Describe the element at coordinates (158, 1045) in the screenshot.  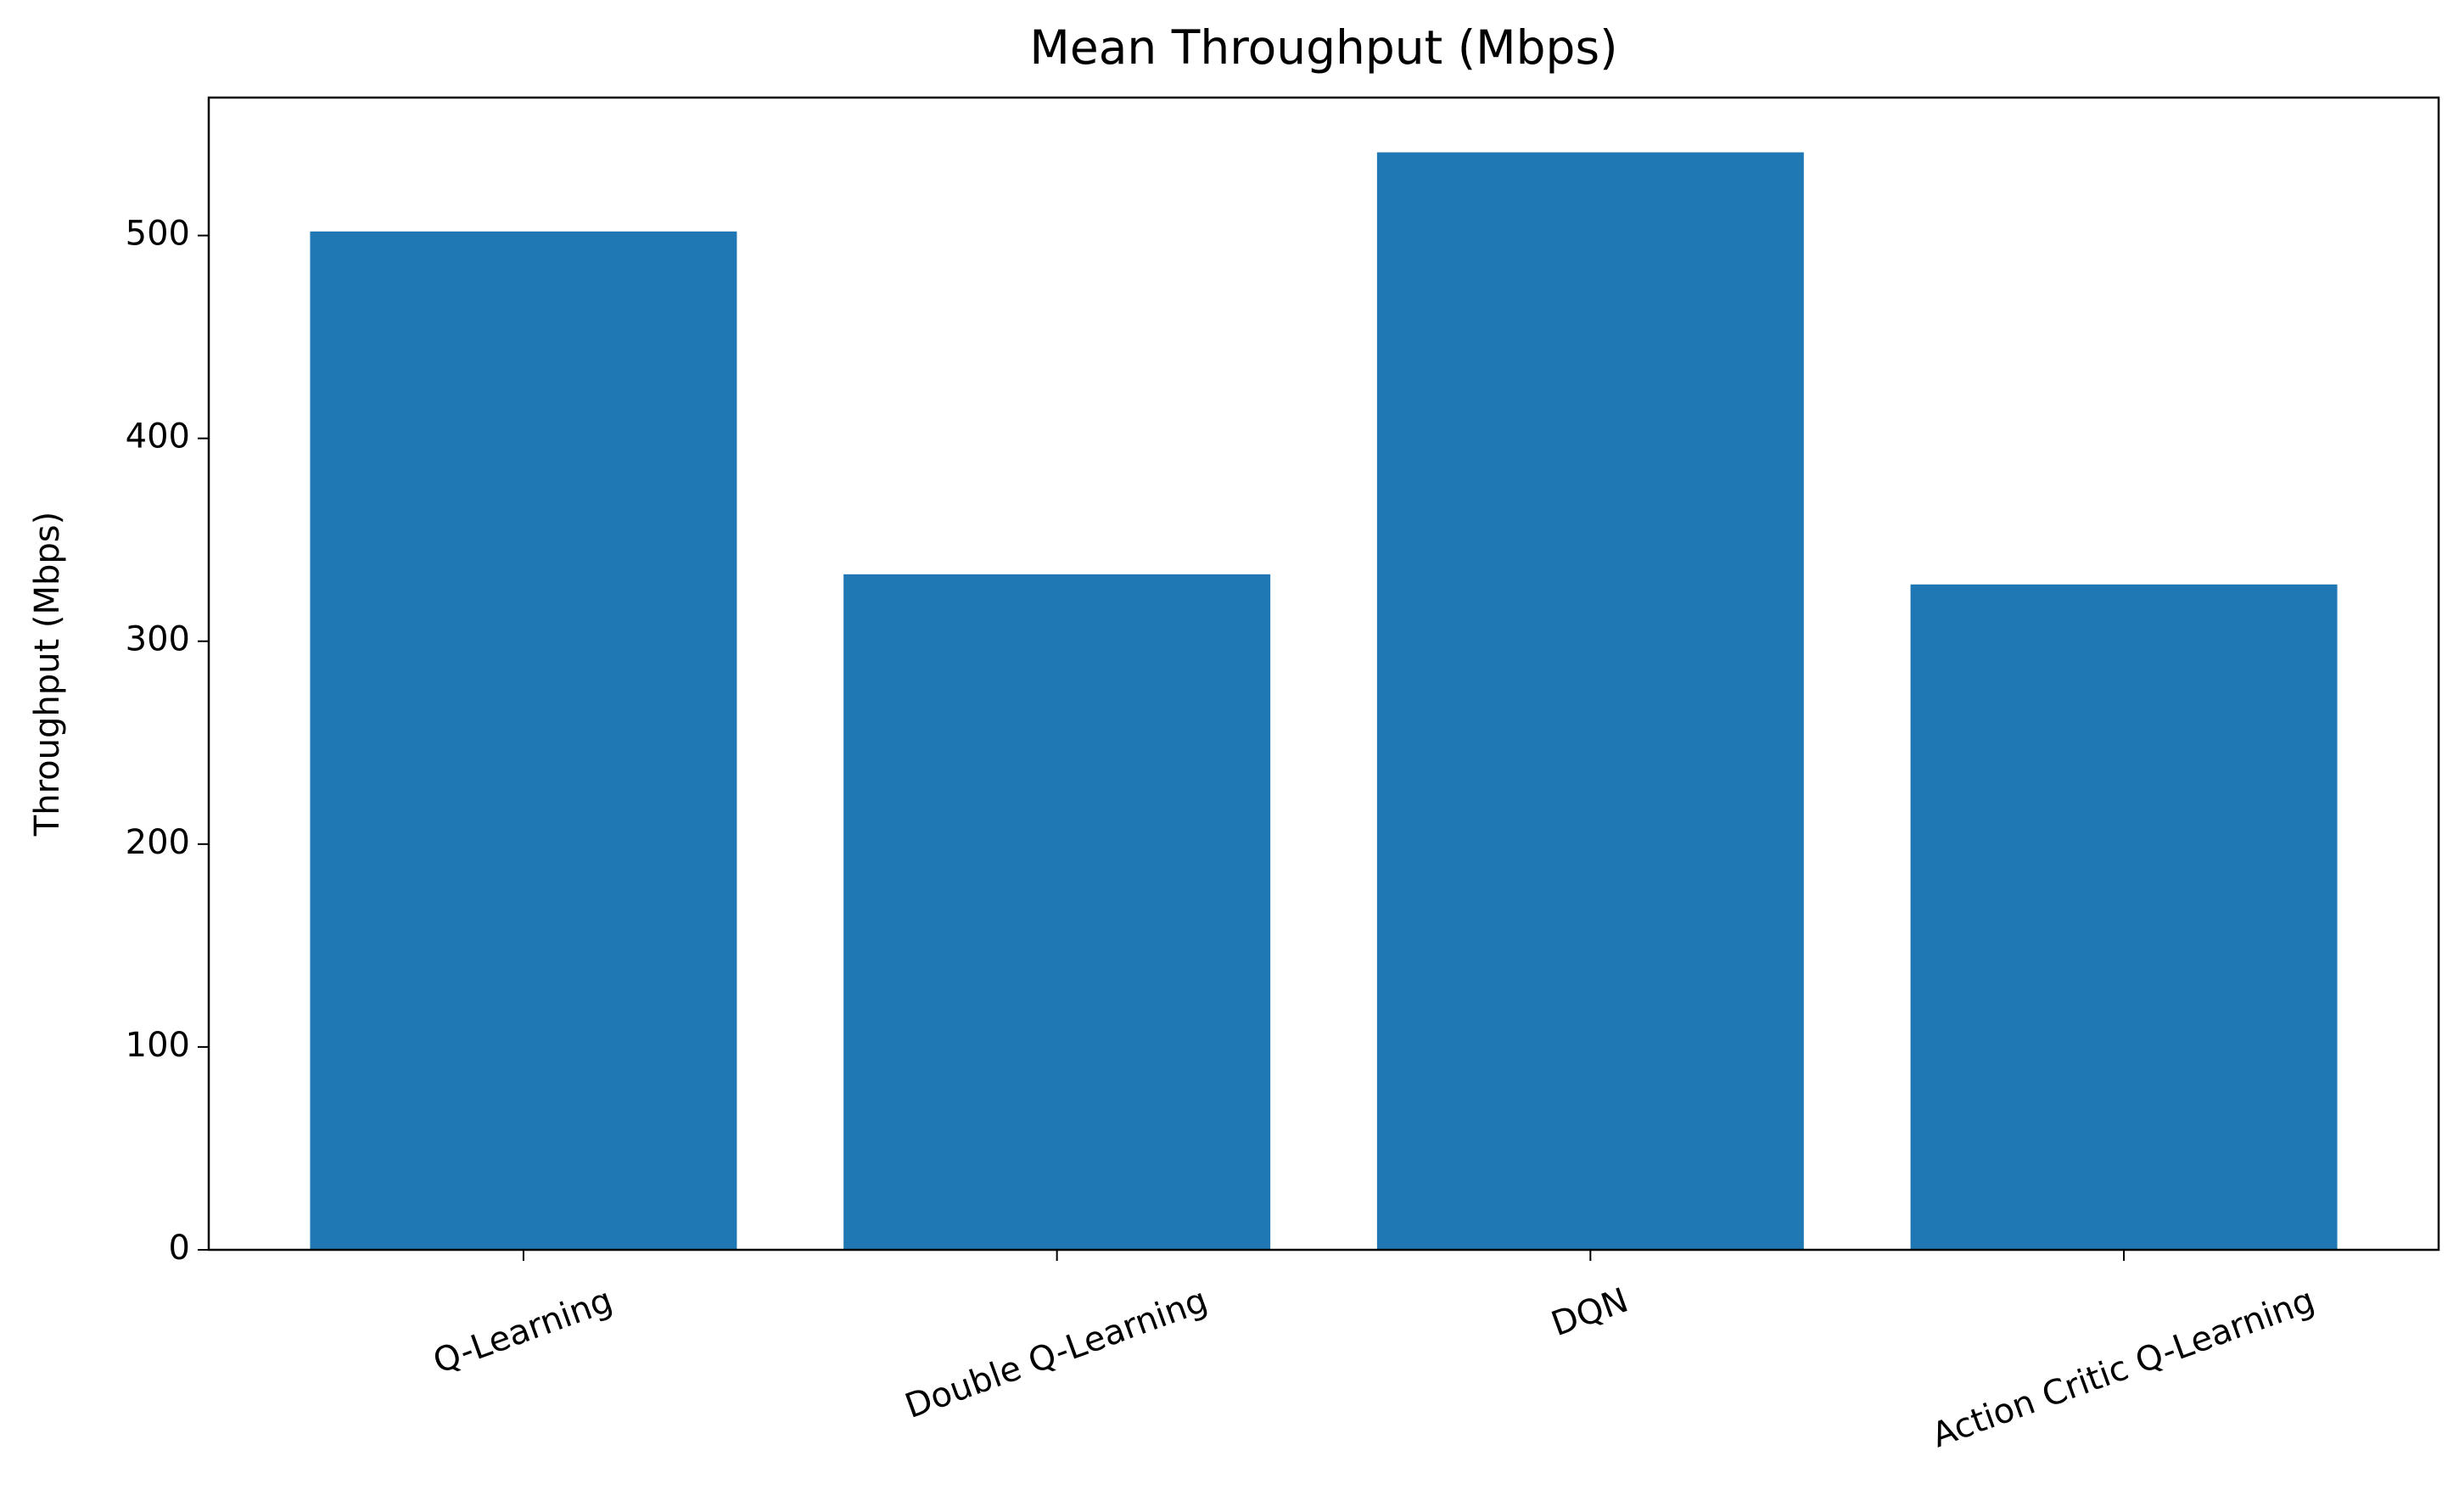
I see `y-tick-label: 100` at that location.